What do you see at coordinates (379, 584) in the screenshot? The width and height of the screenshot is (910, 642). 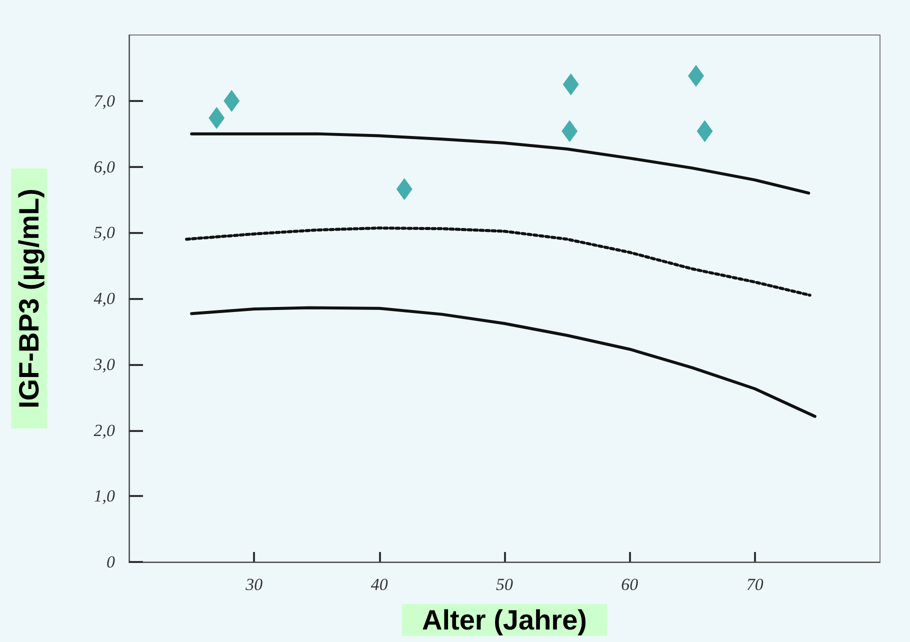 I see `x-tick-label: 40` at bounding box center [379, 584].